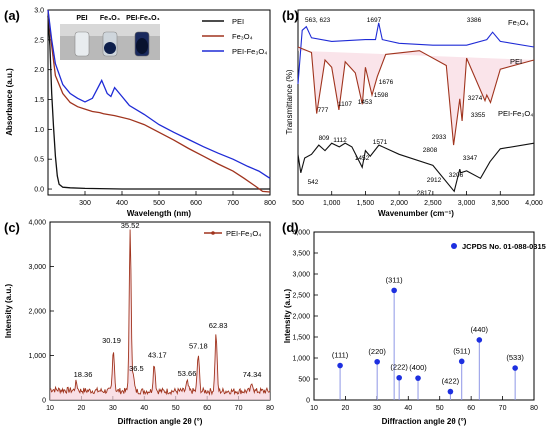  I want to click on xlabel-a: Wavelength (nm), so click(159, 213).